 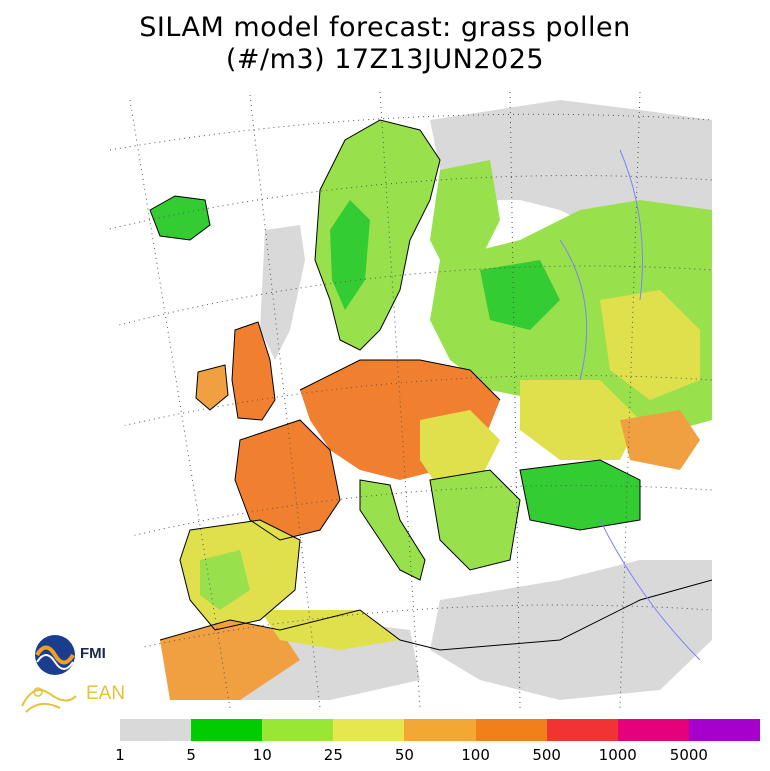 I want to click on fmi-logo, so click(x=55, y=655).